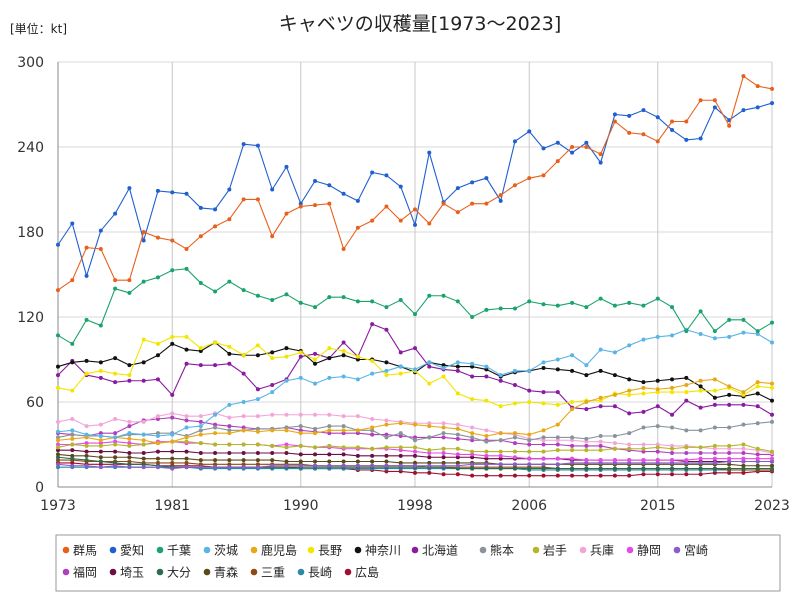 The height and width of the screenshot is (600, 800). Describe the element at coordinates (649, 551) in the screenshot. I see `legend-label: 静岡` at that location.